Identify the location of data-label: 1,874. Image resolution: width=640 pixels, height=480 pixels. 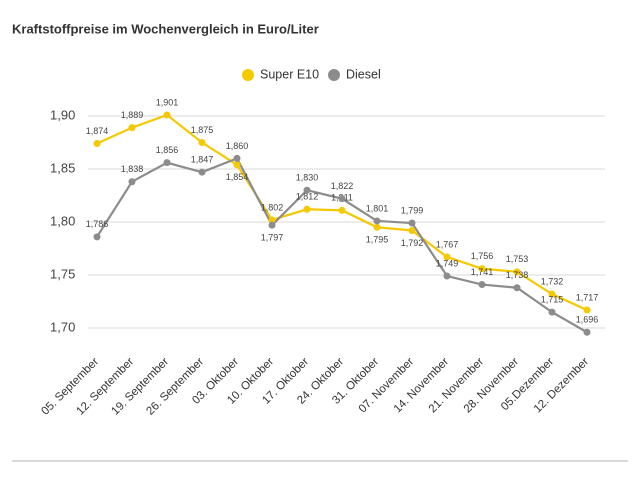
(97, 131).